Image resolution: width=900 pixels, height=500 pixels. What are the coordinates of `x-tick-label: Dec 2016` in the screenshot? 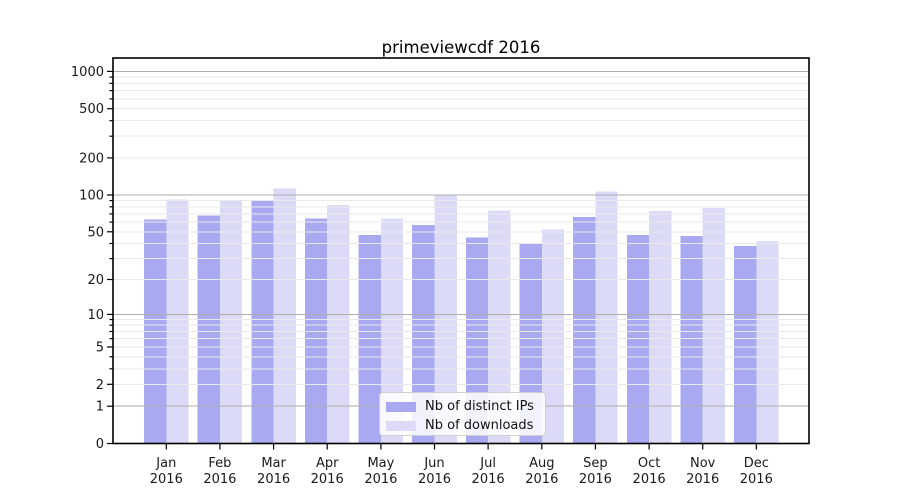 It's located at (756, 471).